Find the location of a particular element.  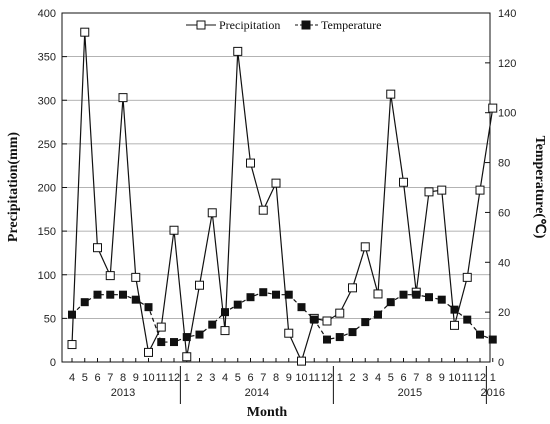

left-y-tick-label: 50 is located at coordinates (50, 319).